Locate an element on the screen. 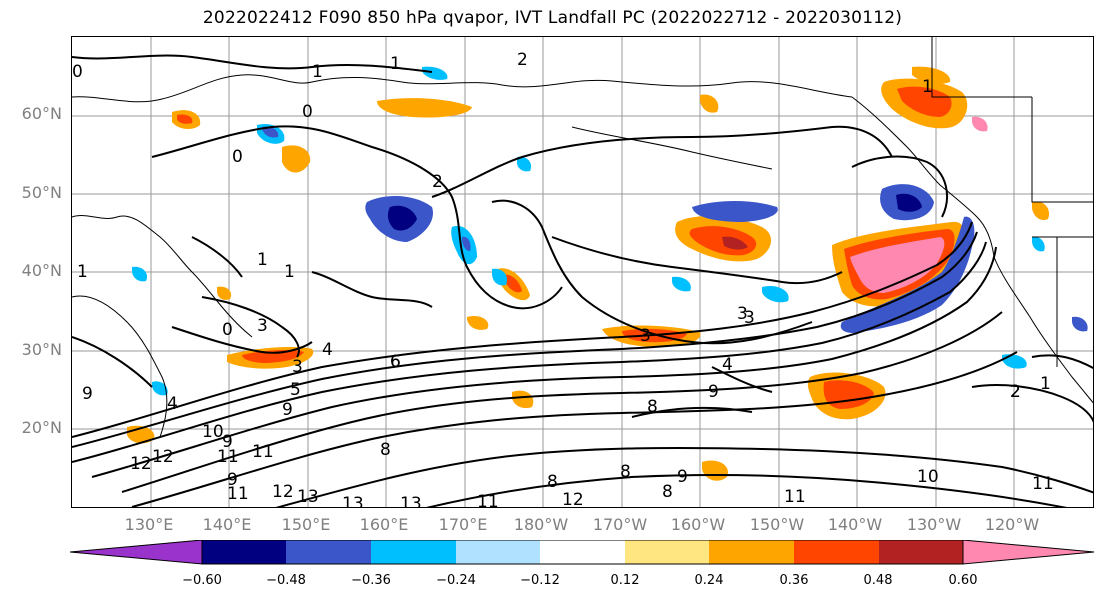  colorbar-tick-label: 0.12 is located at coordinates (625, 580).